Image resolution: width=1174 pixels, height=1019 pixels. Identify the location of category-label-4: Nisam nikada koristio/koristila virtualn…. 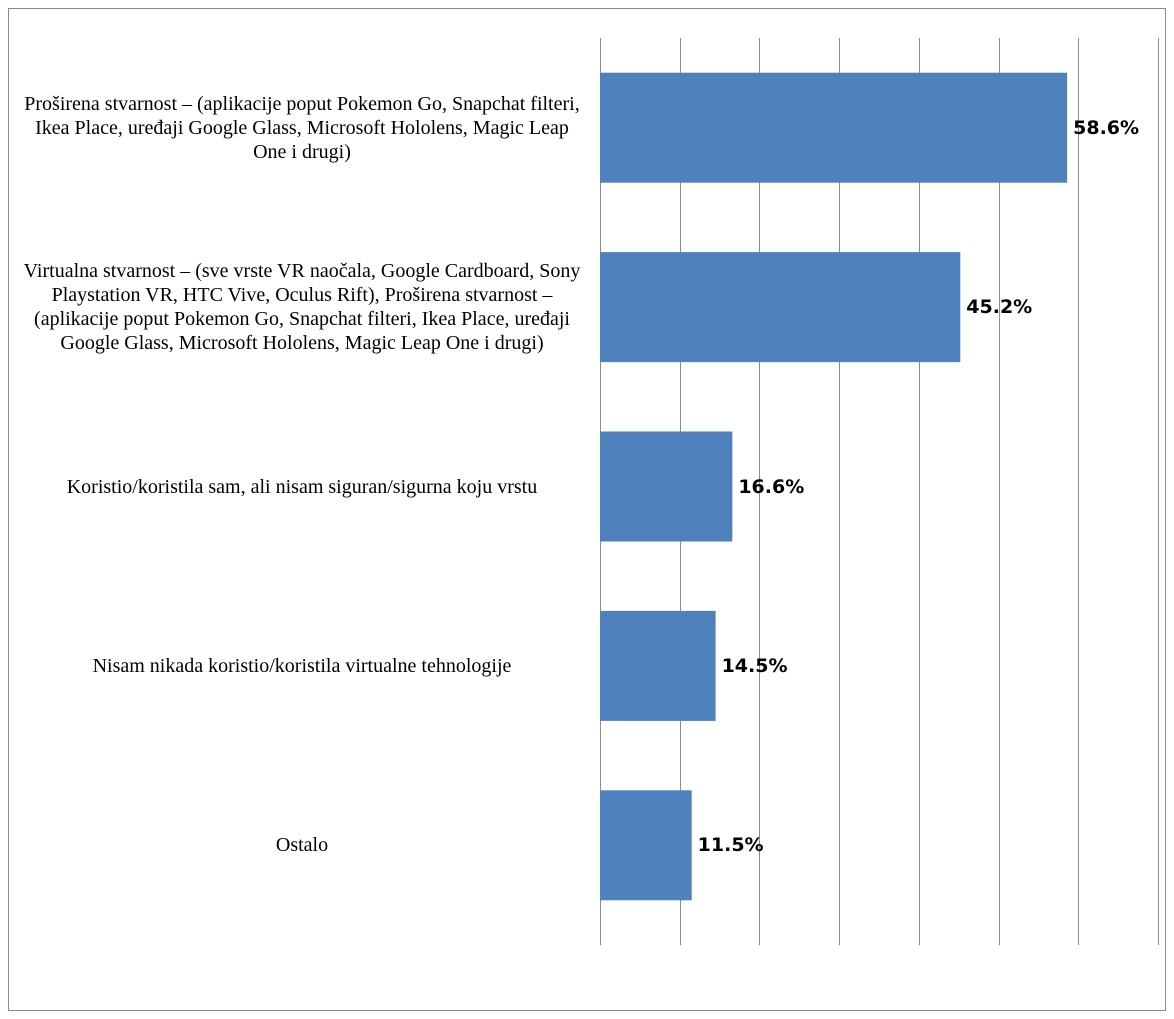
(302, 665).